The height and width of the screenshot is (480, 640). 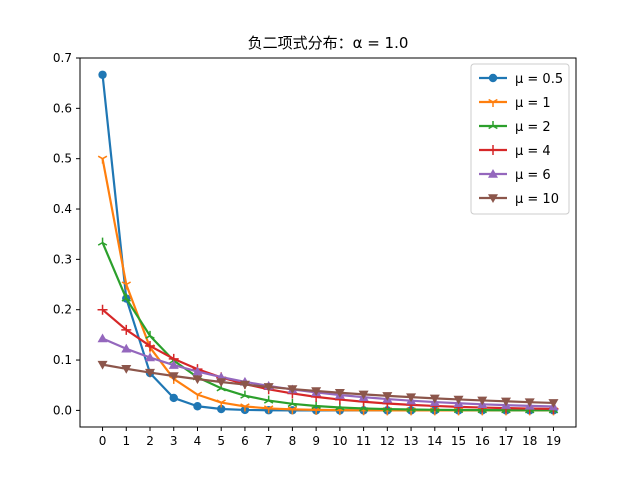 I want to click on legend: μ = 0.5 μ = 1 μ = 2 μ = 4 μ = 6 μ = 10, so click(x=520, y=139).